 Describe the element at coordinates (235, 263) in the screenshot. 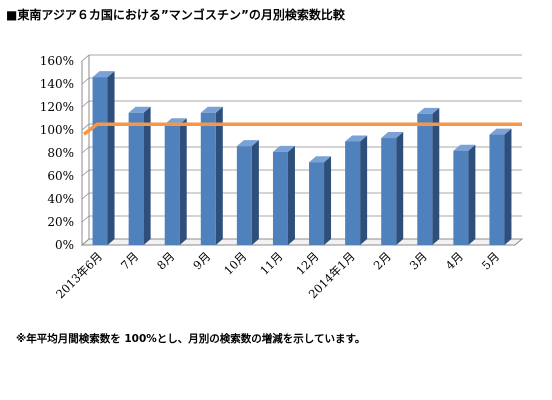

I see `x-category-label: 10月` at that location.